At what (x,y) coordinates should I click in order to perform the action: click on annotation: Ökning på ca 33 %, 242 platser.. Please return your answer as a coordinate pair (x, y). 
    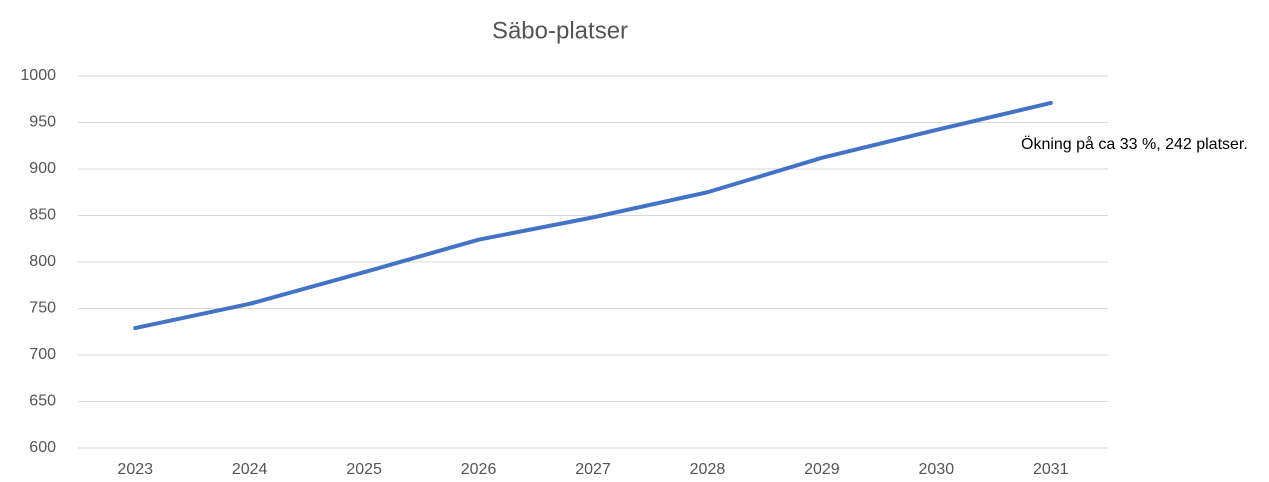
    Looking at the image, I should click on (1134, 144).